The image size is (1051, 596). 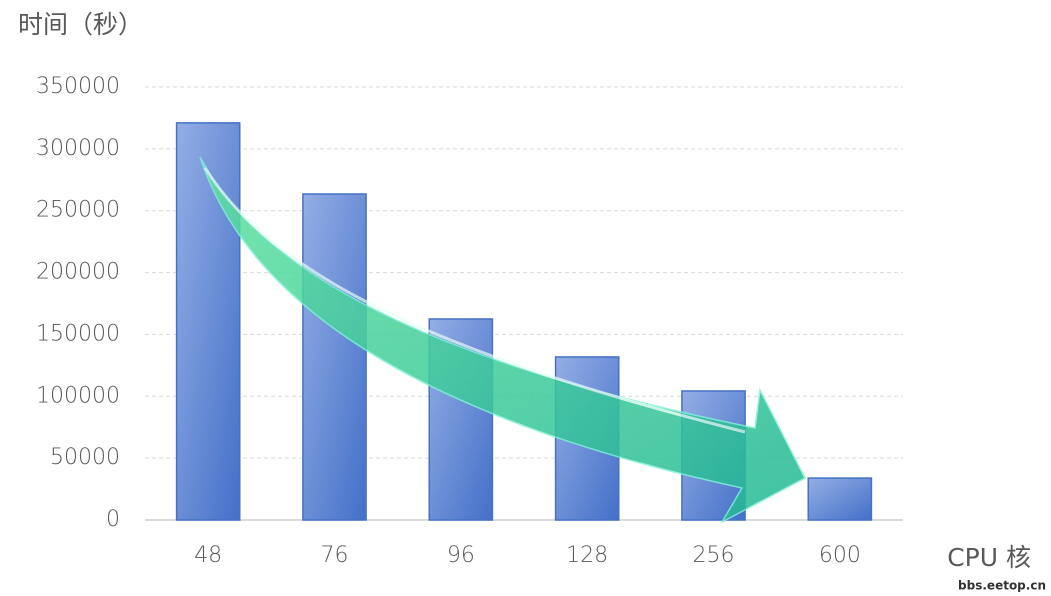 I want to click on x-tick-label: 76, so click(x=335, y=555).